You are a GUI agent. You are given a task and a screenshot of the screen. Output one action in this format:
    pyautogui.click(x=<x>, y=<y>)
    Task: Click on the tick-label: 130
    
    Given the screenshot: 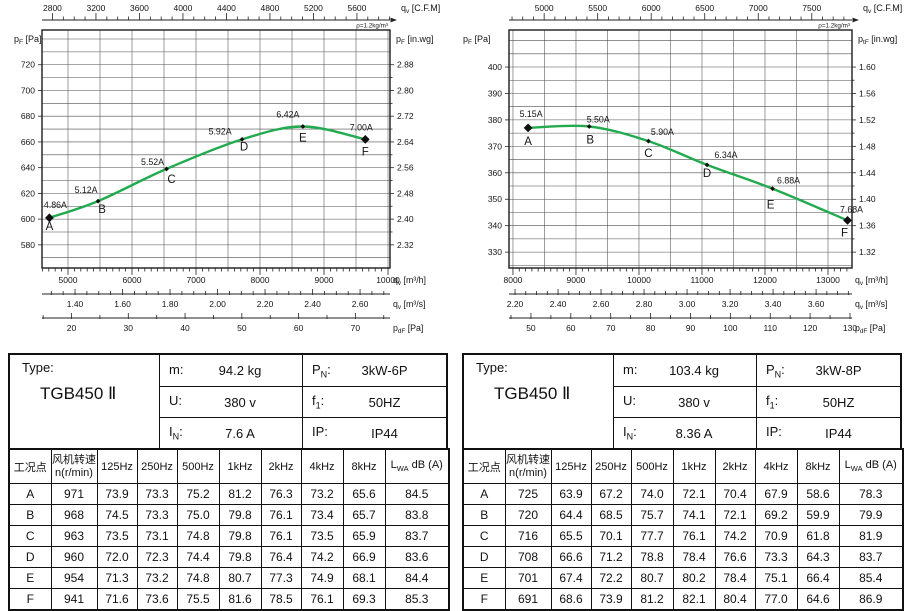 What is the action you would take?
    pyautogui.click(x=850, y=328)
    